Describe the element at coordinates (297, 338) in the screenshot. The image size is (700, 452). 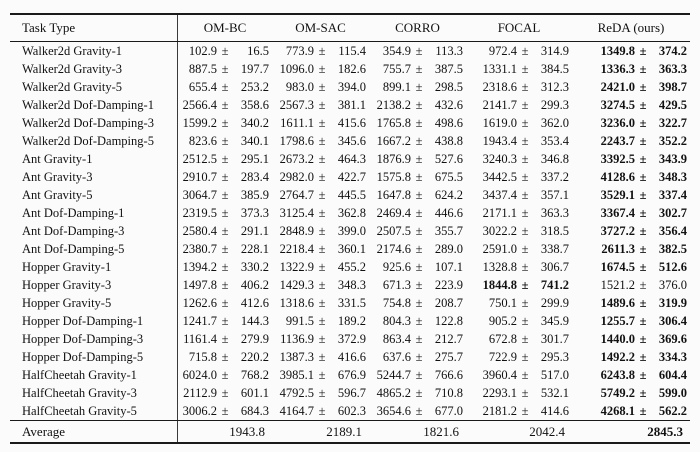
I see `score-value: 1136.9` at that location.